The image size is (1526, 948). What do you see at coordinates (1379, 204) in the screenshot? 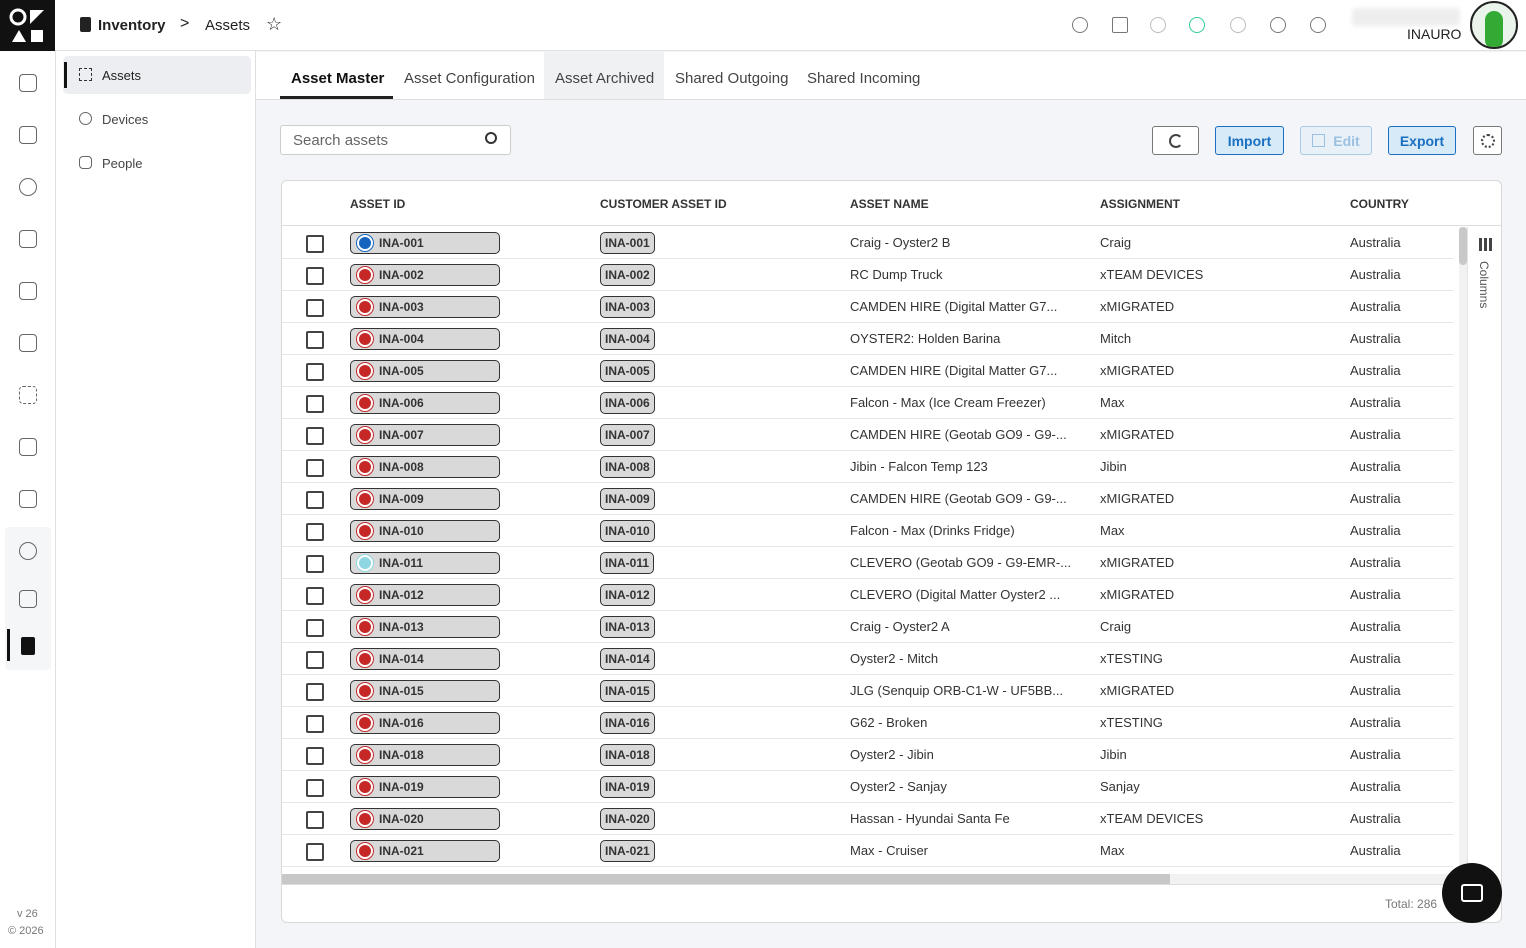
I see `column-header: COUNTRY` at bounding box center [1379, 204].